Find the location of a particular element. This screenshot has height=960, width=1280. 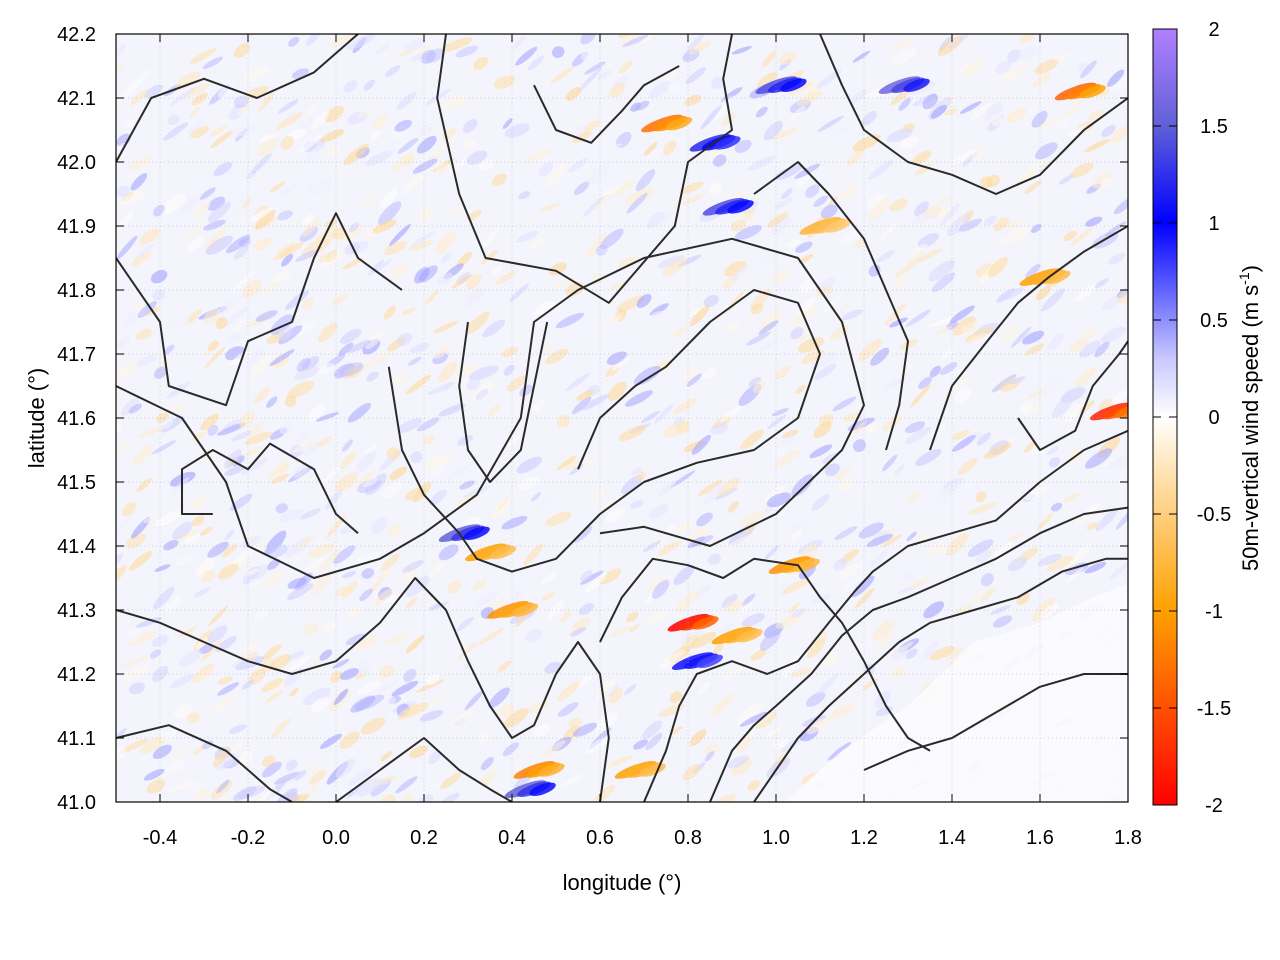

colorbar-label-close: ) is located at coordinates (1250, 268).